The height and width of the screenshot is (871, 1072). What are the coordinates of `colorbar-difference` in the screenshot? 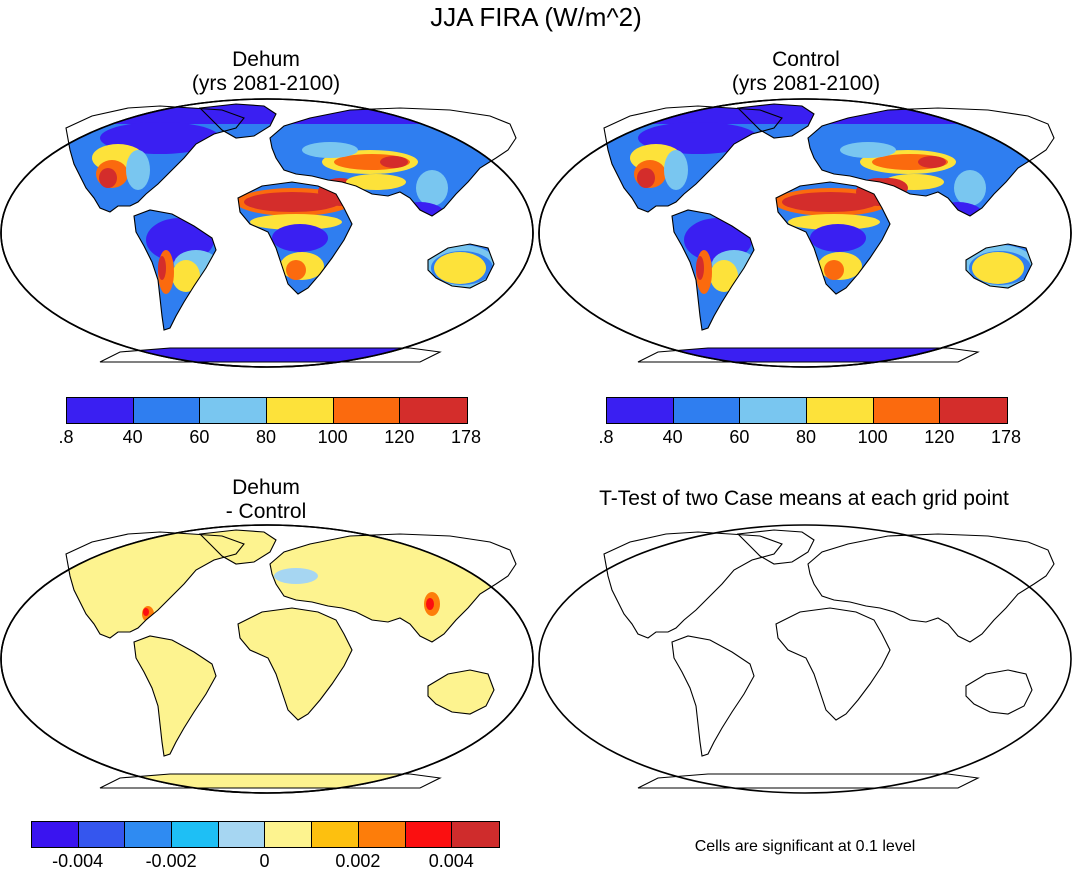 It's located at (265, 834).